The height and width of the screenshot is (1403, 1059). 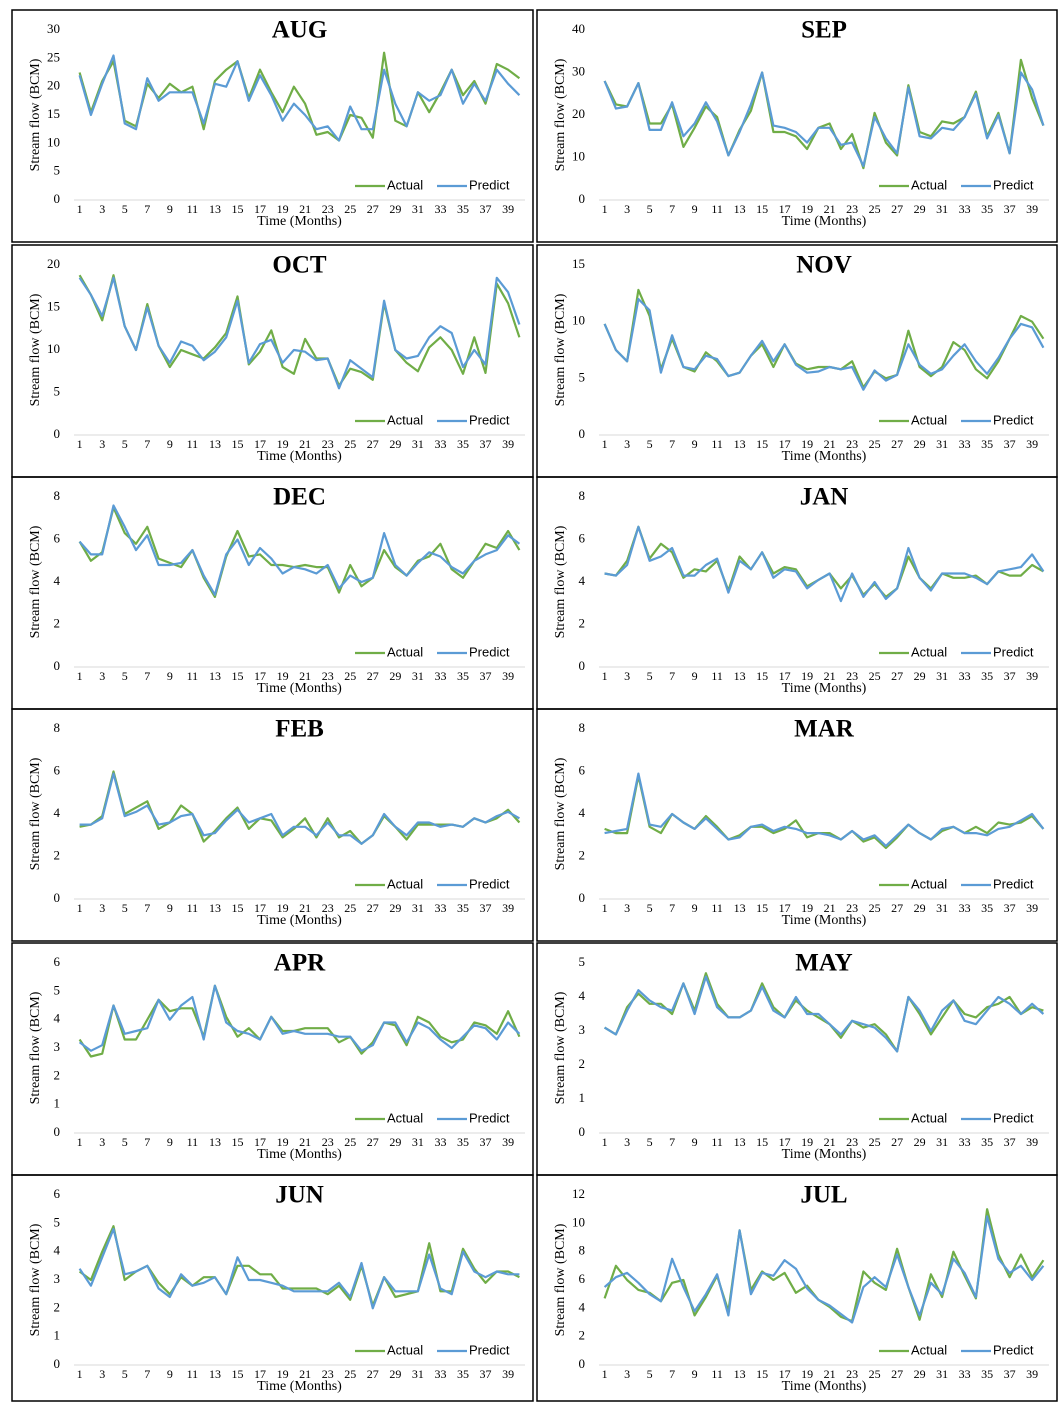 What do you see at coordinates (578, 263) in the screenshot?
I see `y-tick-label: 15` at bounding box center [578, 263].